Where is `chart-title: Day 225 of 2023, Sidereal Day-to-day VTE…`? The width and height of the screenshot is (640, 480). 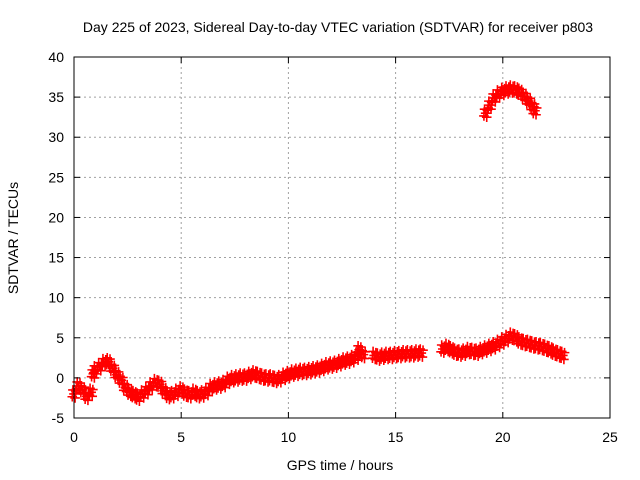 chart-title: Day 225 of 2023, Sidereal Day-to-day VTE… is located at coordinates (338, 27).